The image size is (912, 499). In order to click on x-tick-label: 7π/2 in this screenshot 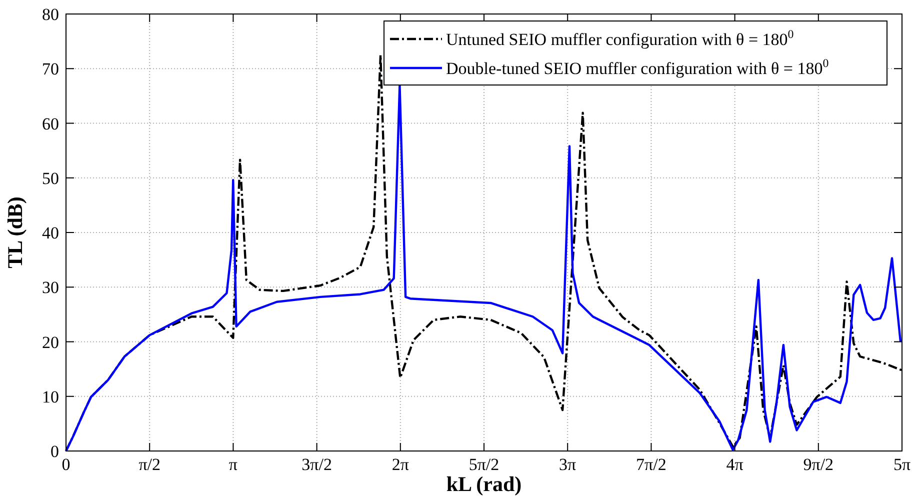, I will do `click(651, 464)`.